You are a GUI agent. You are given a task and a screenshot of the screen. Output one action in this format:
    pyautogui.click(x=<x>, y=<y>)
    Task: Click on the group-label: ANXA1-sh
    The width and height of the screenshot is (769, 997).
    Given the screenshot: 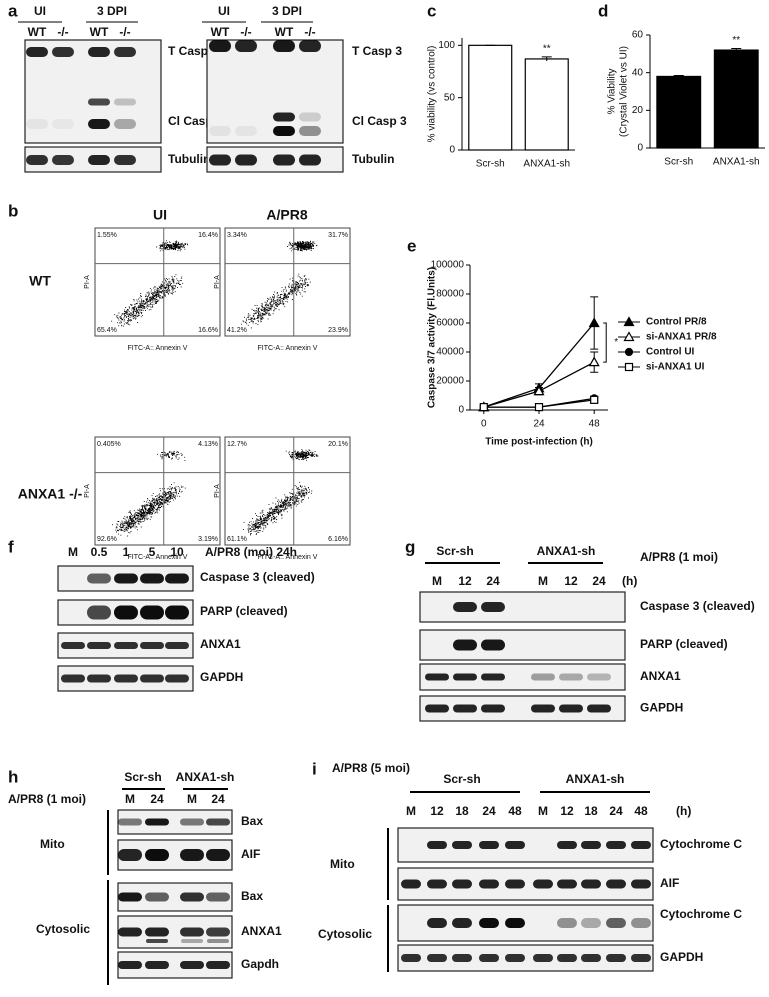 What is the action you would take?
    pyautogui.click(x=205, y=777)
    